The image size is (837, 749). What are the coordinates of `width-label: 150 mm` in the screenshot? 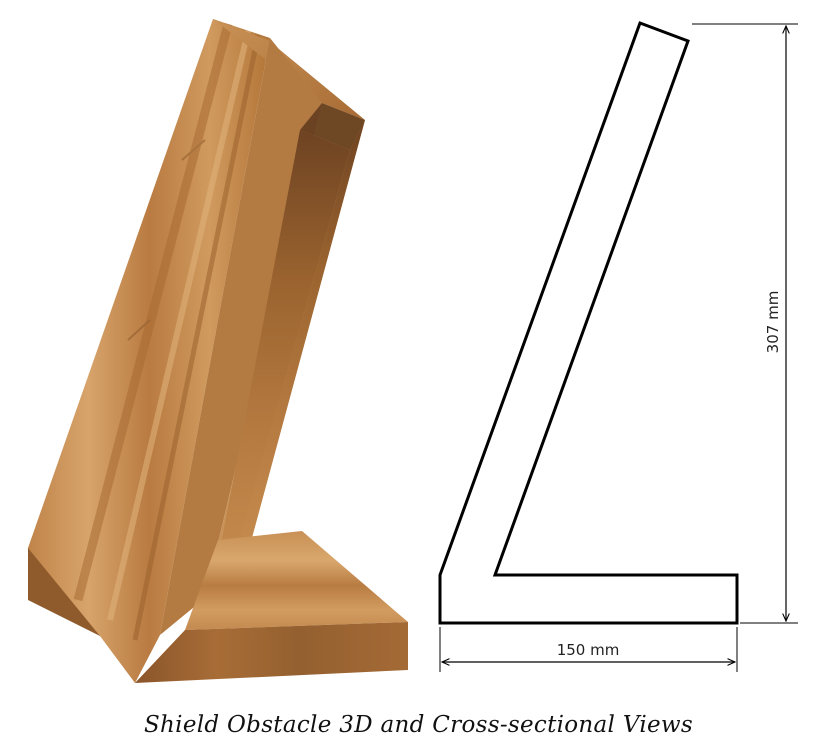 It's located at (588, 650).